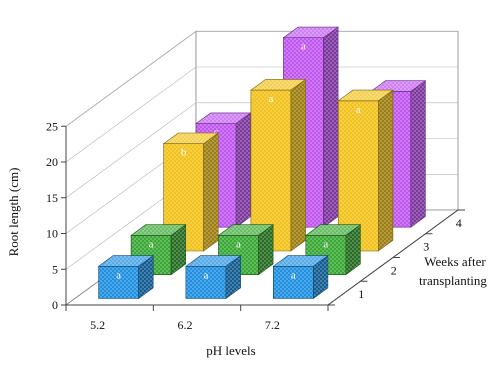 This screenshot has width=491, height=365. I want to click on y-tick-label: 10, so click(52, 234).